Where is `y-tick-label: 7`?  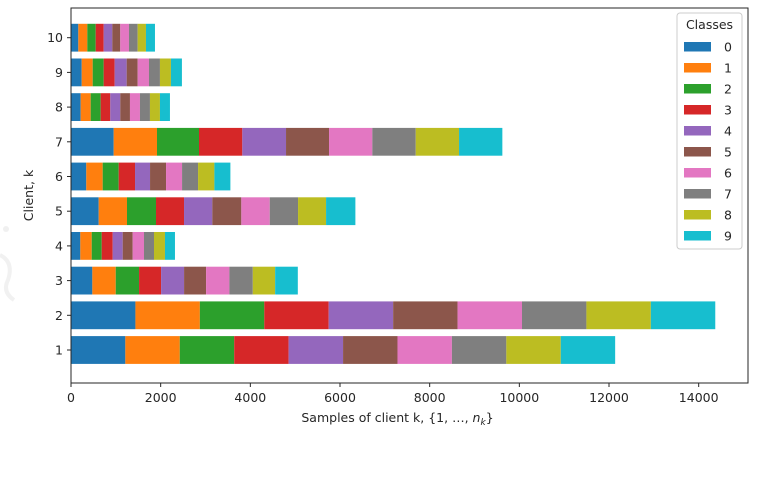 y-tick-label: 7 is located at coordinates (59, 141).